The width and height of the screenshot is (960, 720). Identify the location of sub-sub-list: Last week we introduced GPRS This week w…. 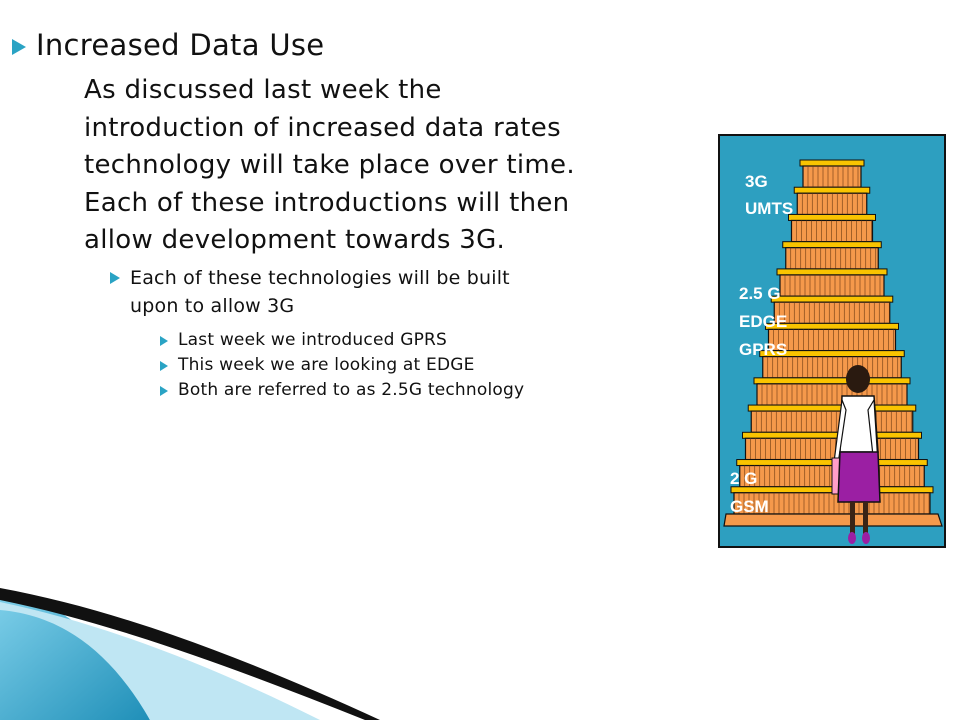
(351, 365).